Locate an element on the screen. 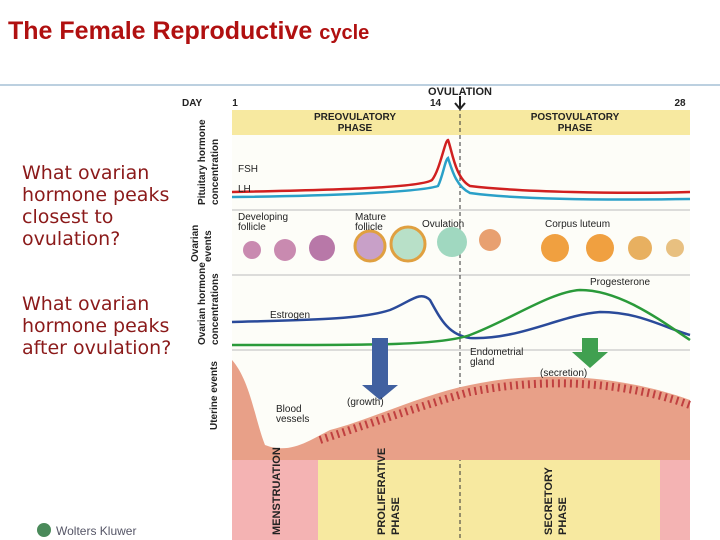  label: vessels is located at coordinates (292, 419).